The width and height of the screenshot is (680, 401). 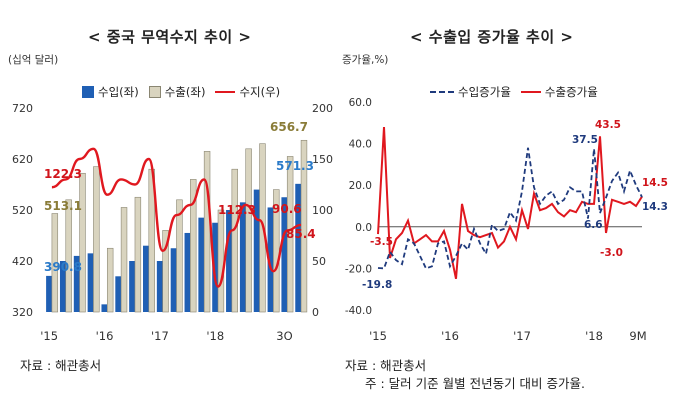 What do you see at coordinates (585, 140) in the screenshot?
I see `import-peak-label: 37.5` at bounding box center [585, 140].